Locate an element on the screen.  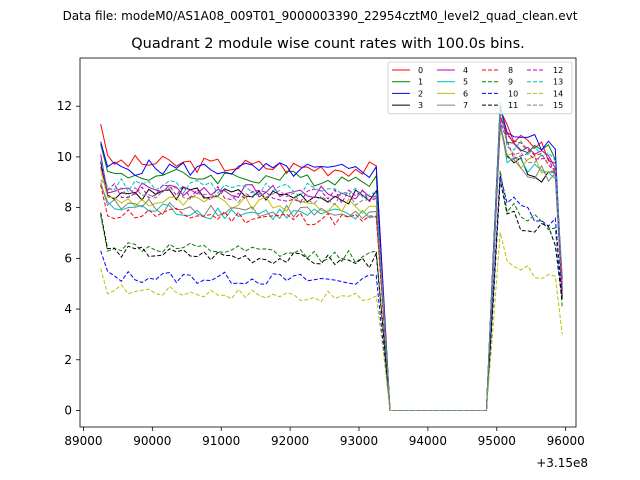
legend-label-14: 14 is located at coordinates (558, 93).